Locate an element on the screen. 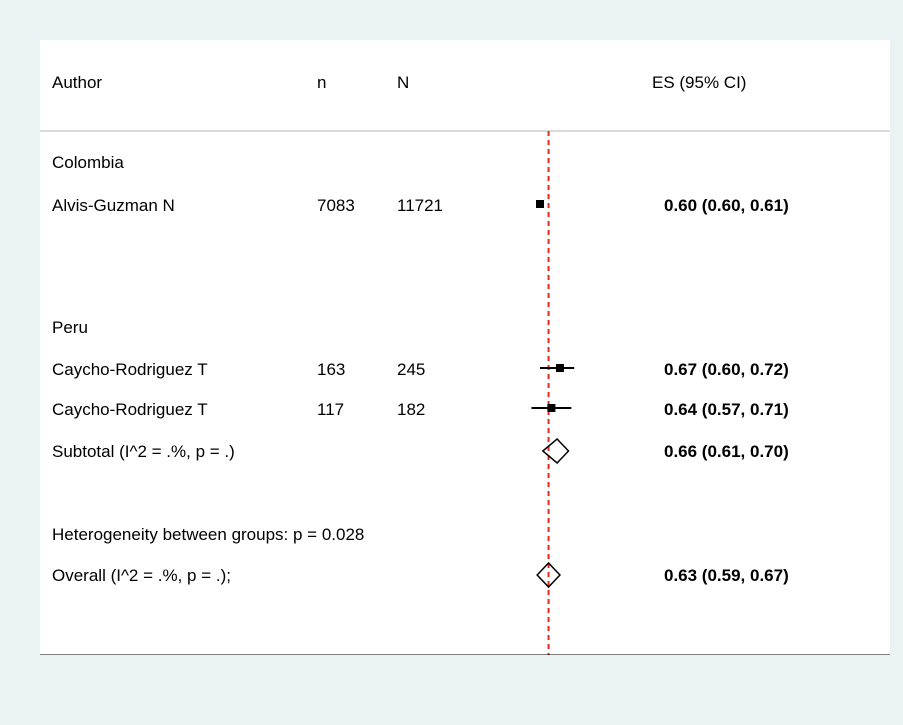 This screenshot has width=903, height=725. study-es: 0.64 (0.57, 0.71) is located at coordinates (726, 409).